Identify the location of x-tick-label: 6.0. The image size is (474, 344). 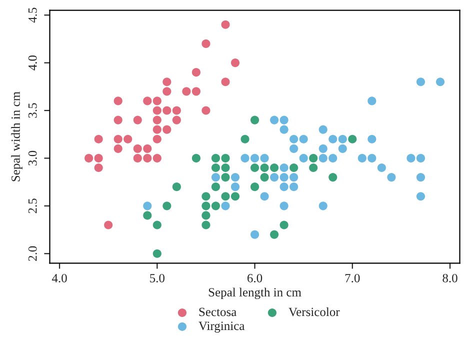
(255, 278).